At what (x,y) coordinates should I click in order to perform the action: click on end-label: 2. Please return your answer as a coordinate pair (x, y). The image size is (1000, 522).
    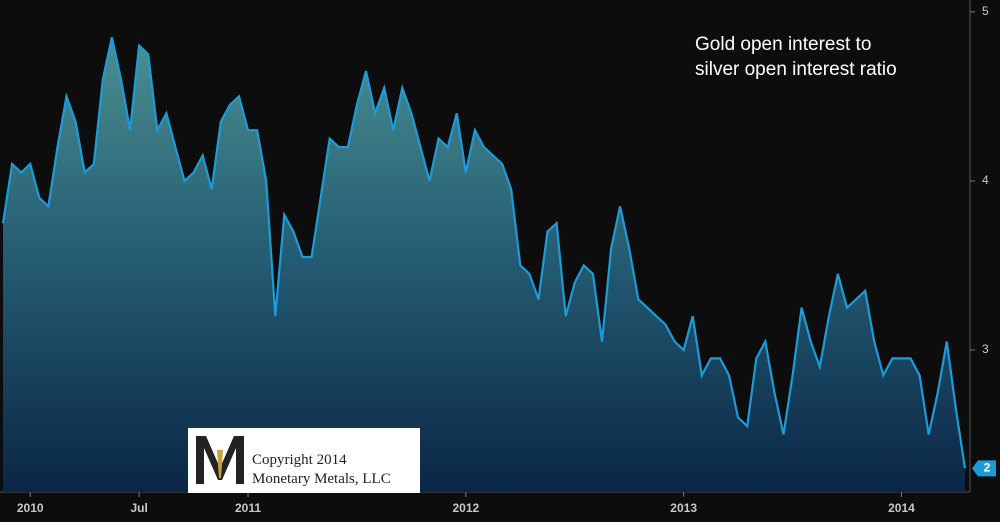
    Looking at the image, I should click on (987, 468).